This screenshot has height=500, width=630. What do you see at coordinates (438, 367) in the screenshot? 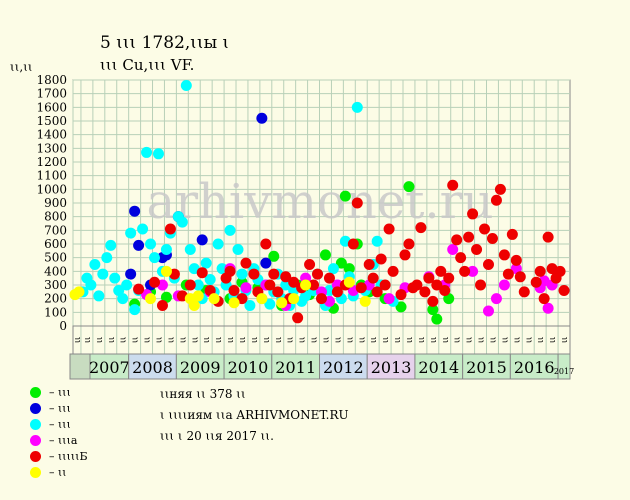
I see `year-label: 2014` at bounding box center [438, 367].